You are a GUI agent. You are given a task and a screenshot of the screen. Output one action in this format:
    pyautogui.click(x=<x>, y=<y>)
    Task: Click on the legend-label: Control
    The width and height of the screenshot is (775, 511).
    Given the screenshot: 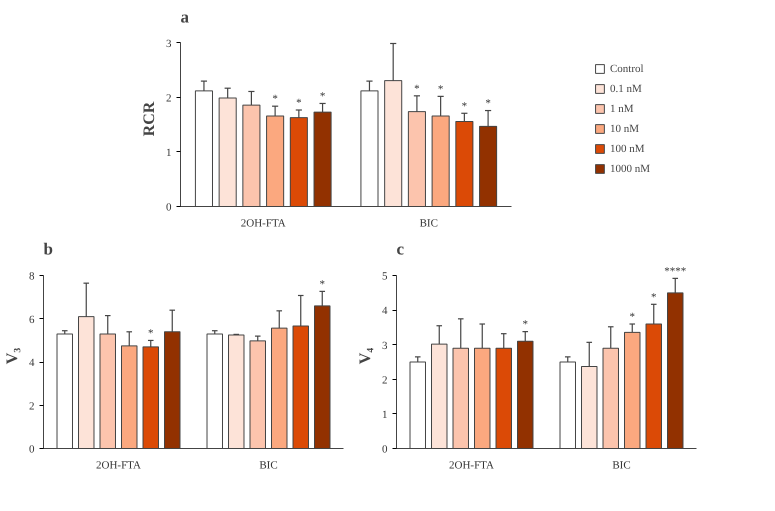 What is the action you would take?
    pyautogui.click(x=627, y=68)
    